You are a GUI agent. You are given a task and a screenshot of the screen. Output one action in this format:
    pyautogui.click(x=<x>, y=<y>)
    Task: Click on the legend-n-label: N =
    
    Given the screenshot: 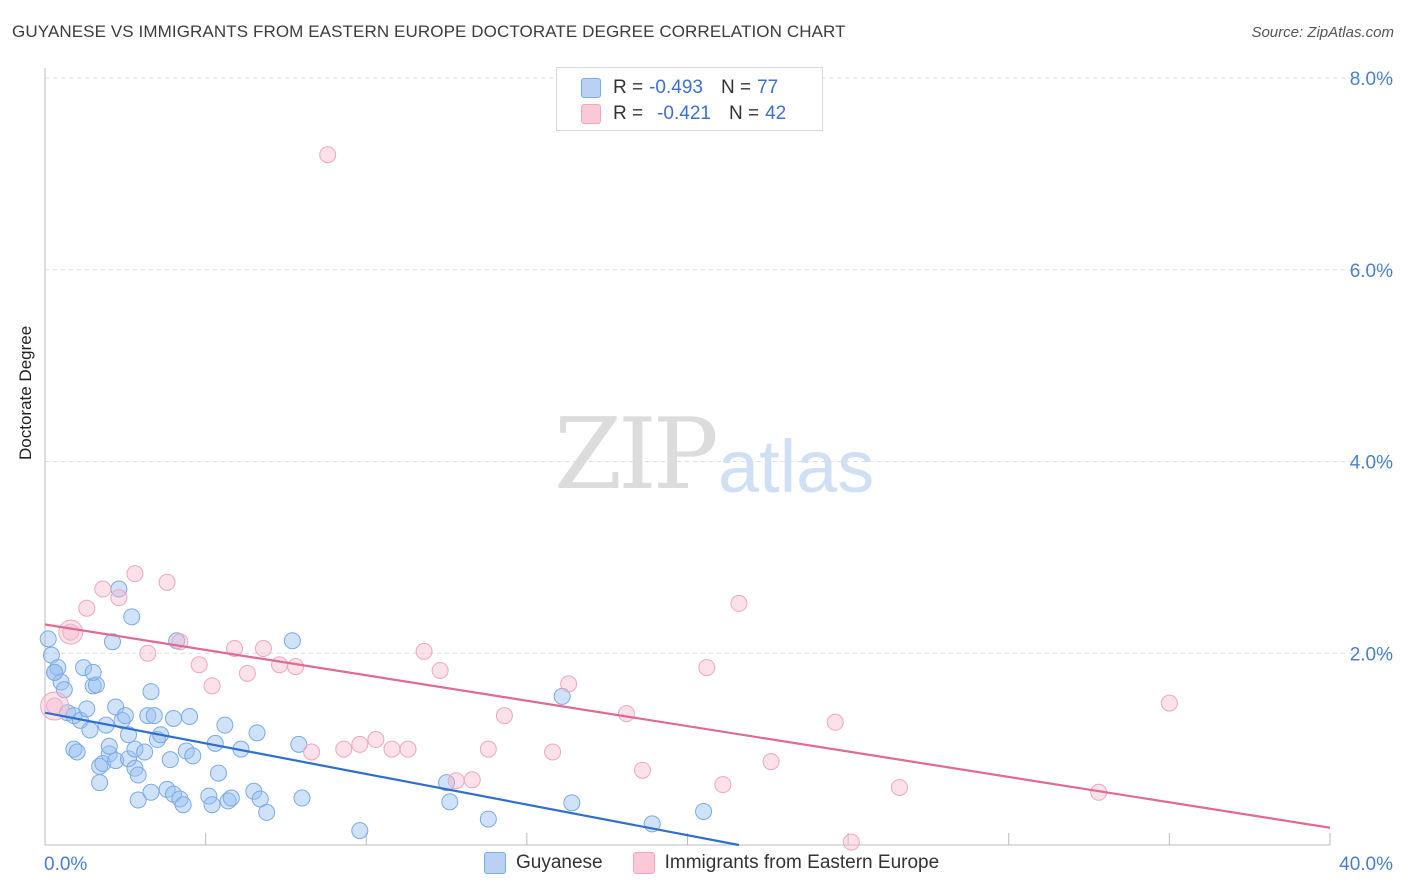 What is the action you would take?
    pyautogui.click(x=736, y=87)
    